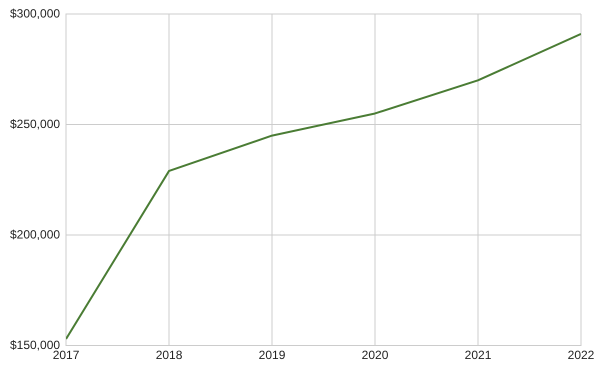  Describe the element at coordinates (35, 234) in the screenshot. I see `y-tick-label: $200,000` at that location.